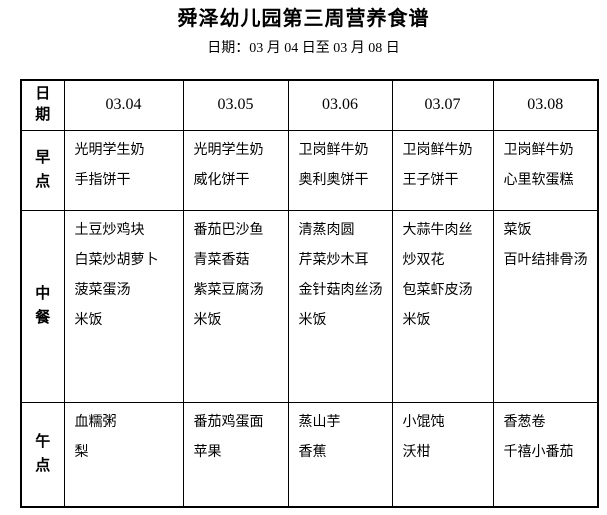  Describe the element at coordinates (228, 422) in the screenshot. I see `menu-item: 番茄鸡蛋面` at that location.